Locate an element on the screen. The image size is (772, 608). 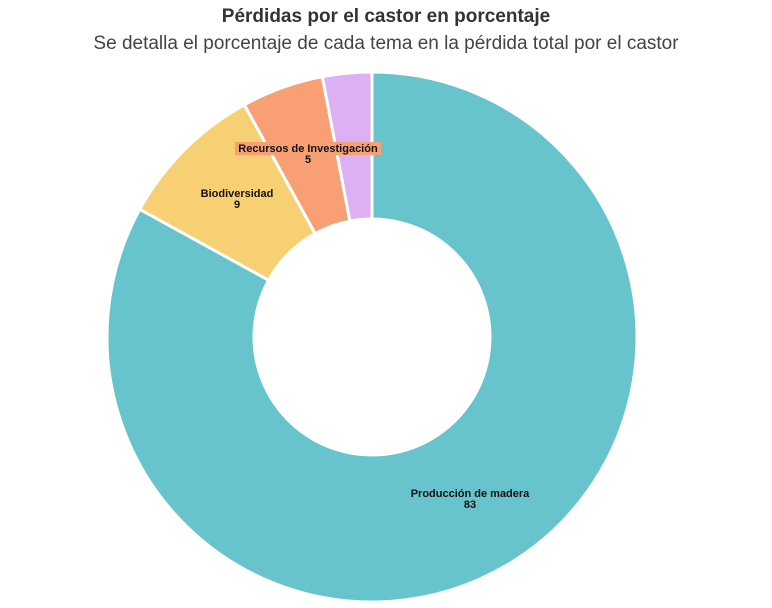
slice-label-highlight is located at coordinates (308, 148).